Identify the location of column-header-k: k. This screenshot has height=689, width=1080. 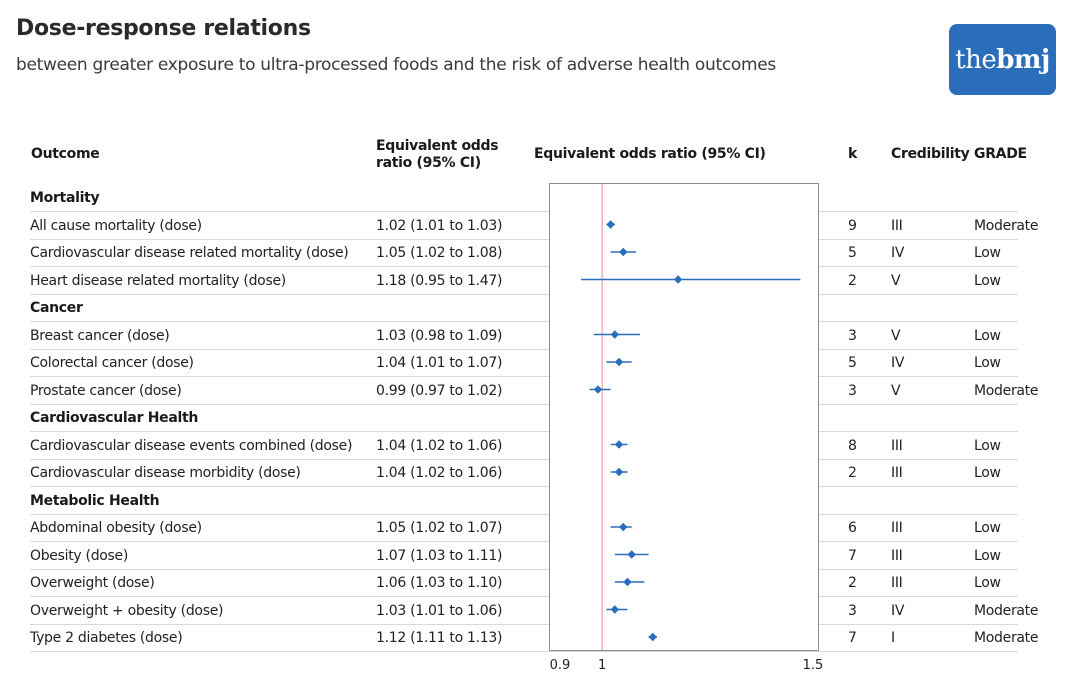
(853, 154).